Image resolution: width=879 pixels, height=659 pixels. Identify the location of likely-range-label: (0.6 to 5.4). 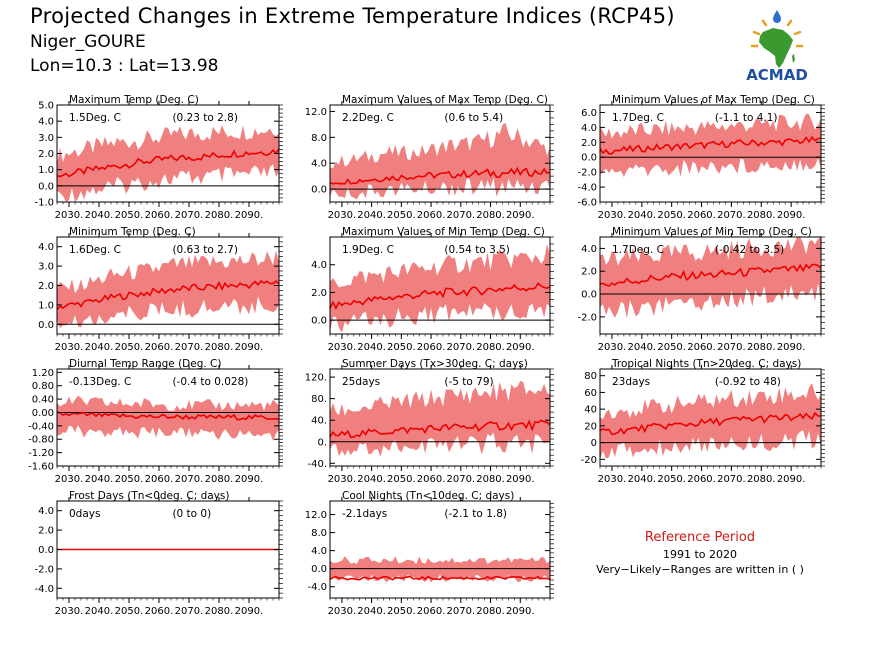
(473, 118).